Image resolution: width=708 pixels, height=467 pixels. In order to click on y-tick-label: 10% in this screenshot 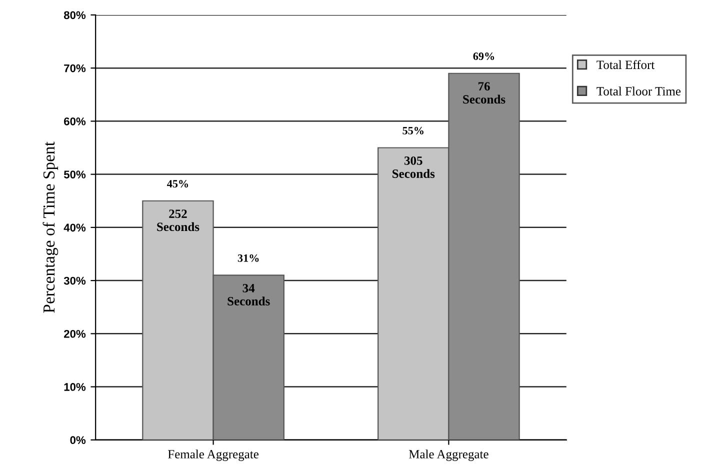, I will do `click(75, 387)`.